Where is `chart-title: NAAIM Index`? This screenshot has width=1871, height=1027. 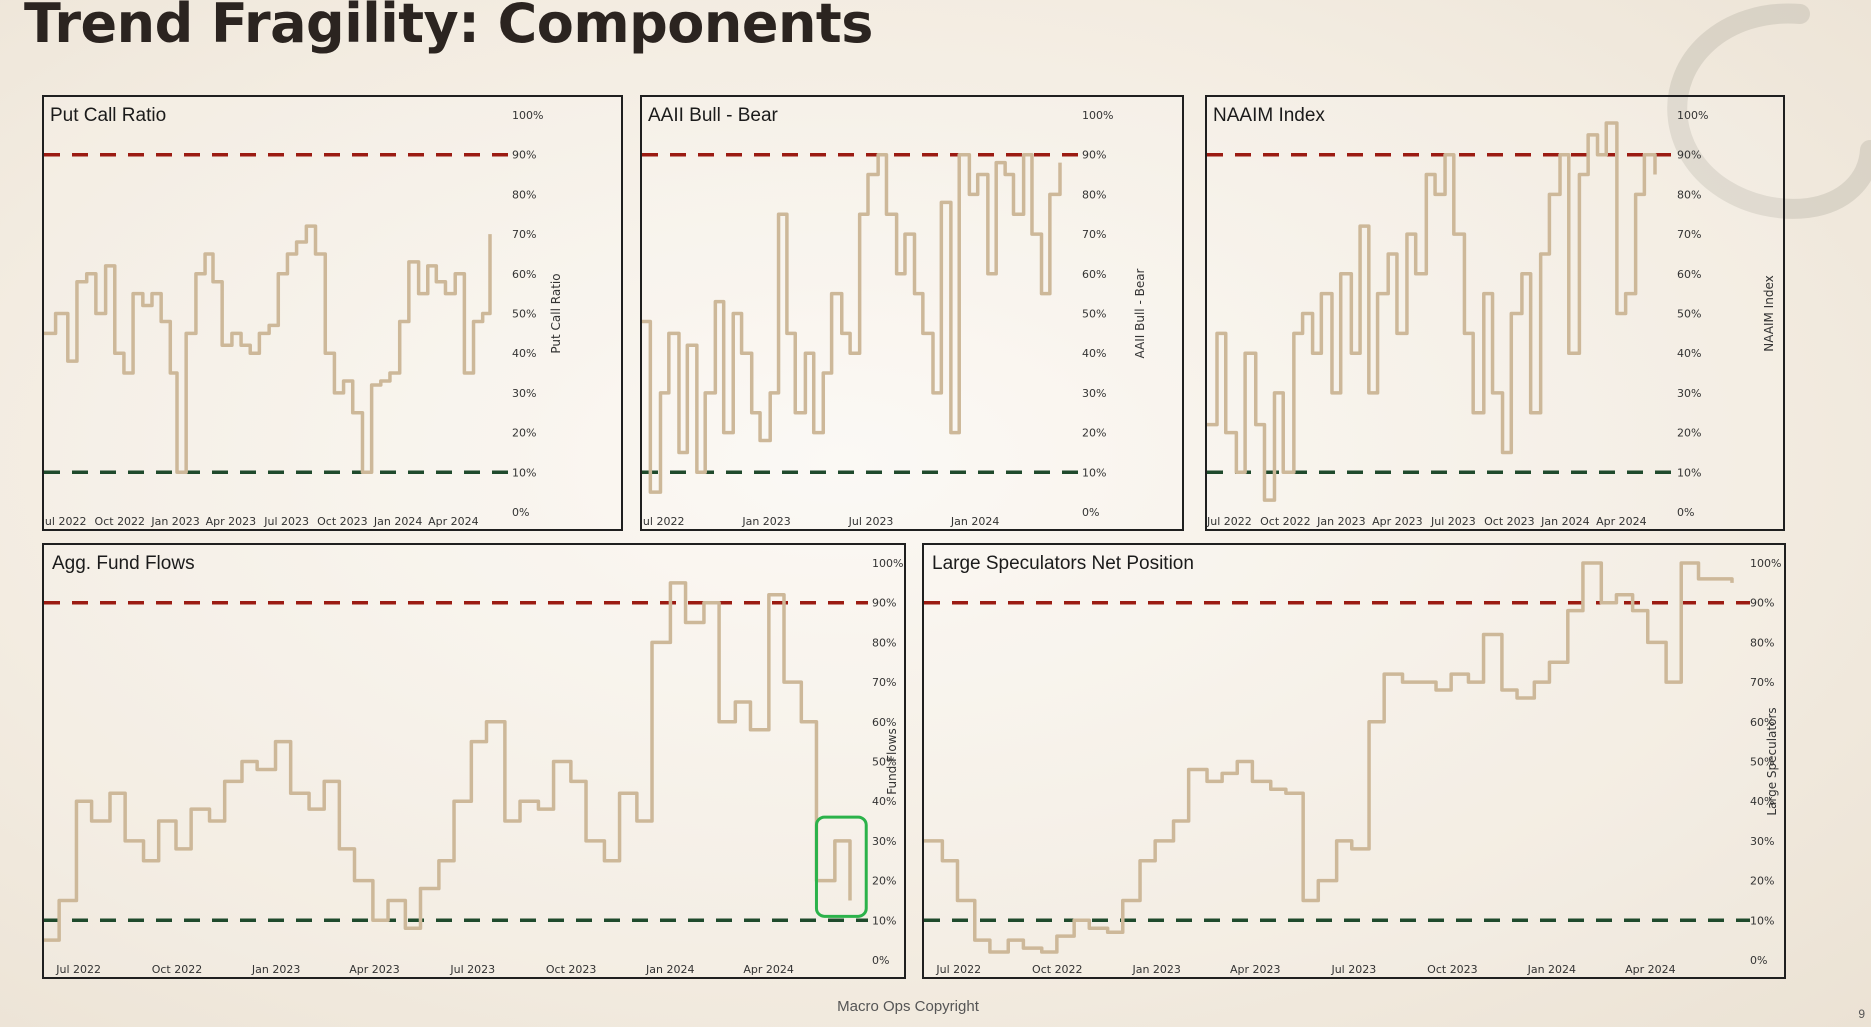 chart-title: NAAIM Index is located at coordinates (1269, 115).